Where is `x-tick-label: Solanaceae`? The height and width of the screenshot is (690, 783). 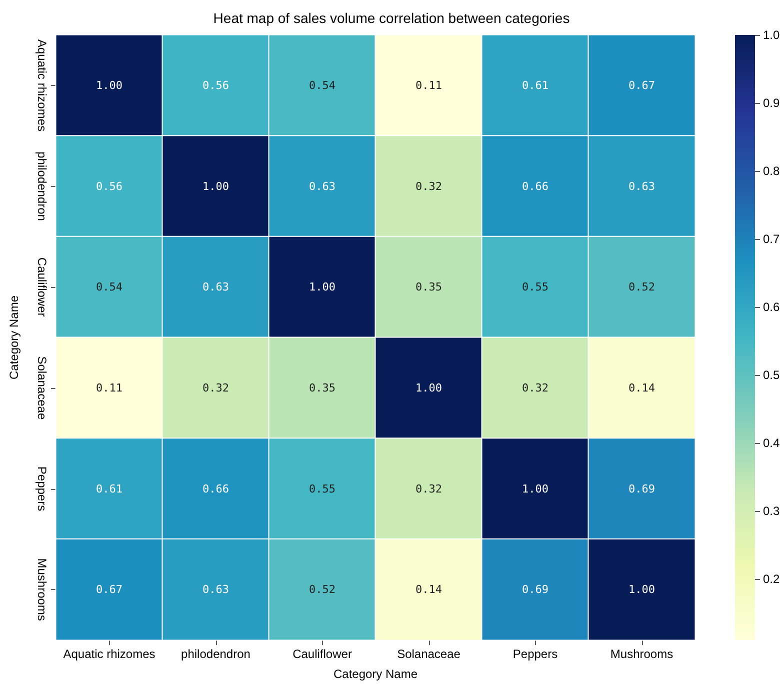 x-tick-label: Solanaceae is located at coordinates (429, 654).